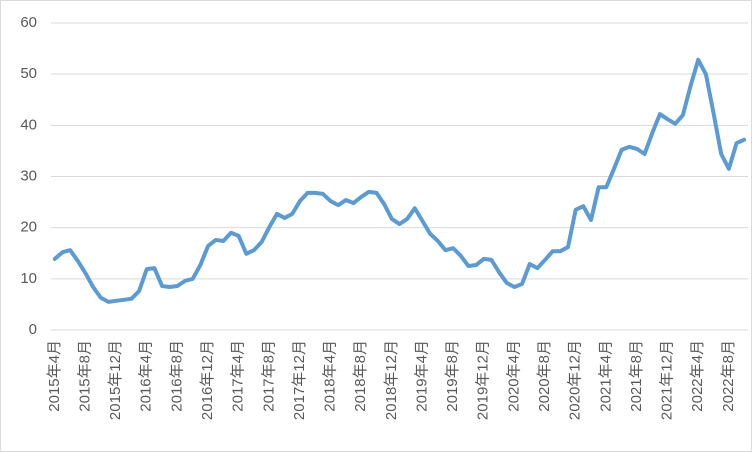 The height and width of the screenshot is (452, 752). I want to click on x-tick-label: 2021年12月, so click(667, 380).